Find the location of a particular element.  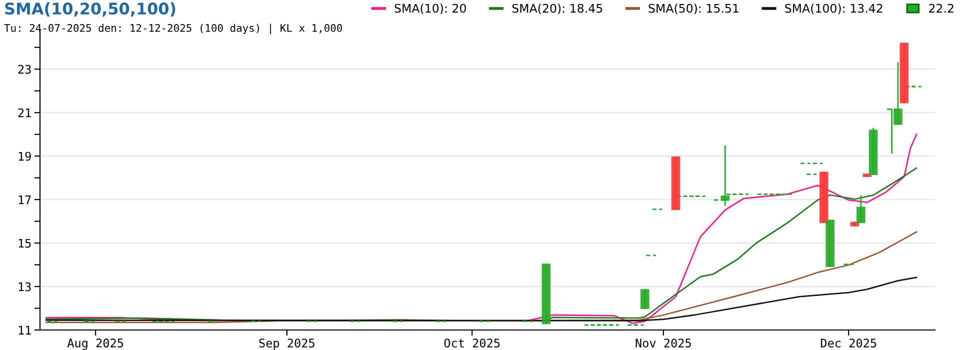

y-tick-label: 19 is located at coordinates (24, 156).